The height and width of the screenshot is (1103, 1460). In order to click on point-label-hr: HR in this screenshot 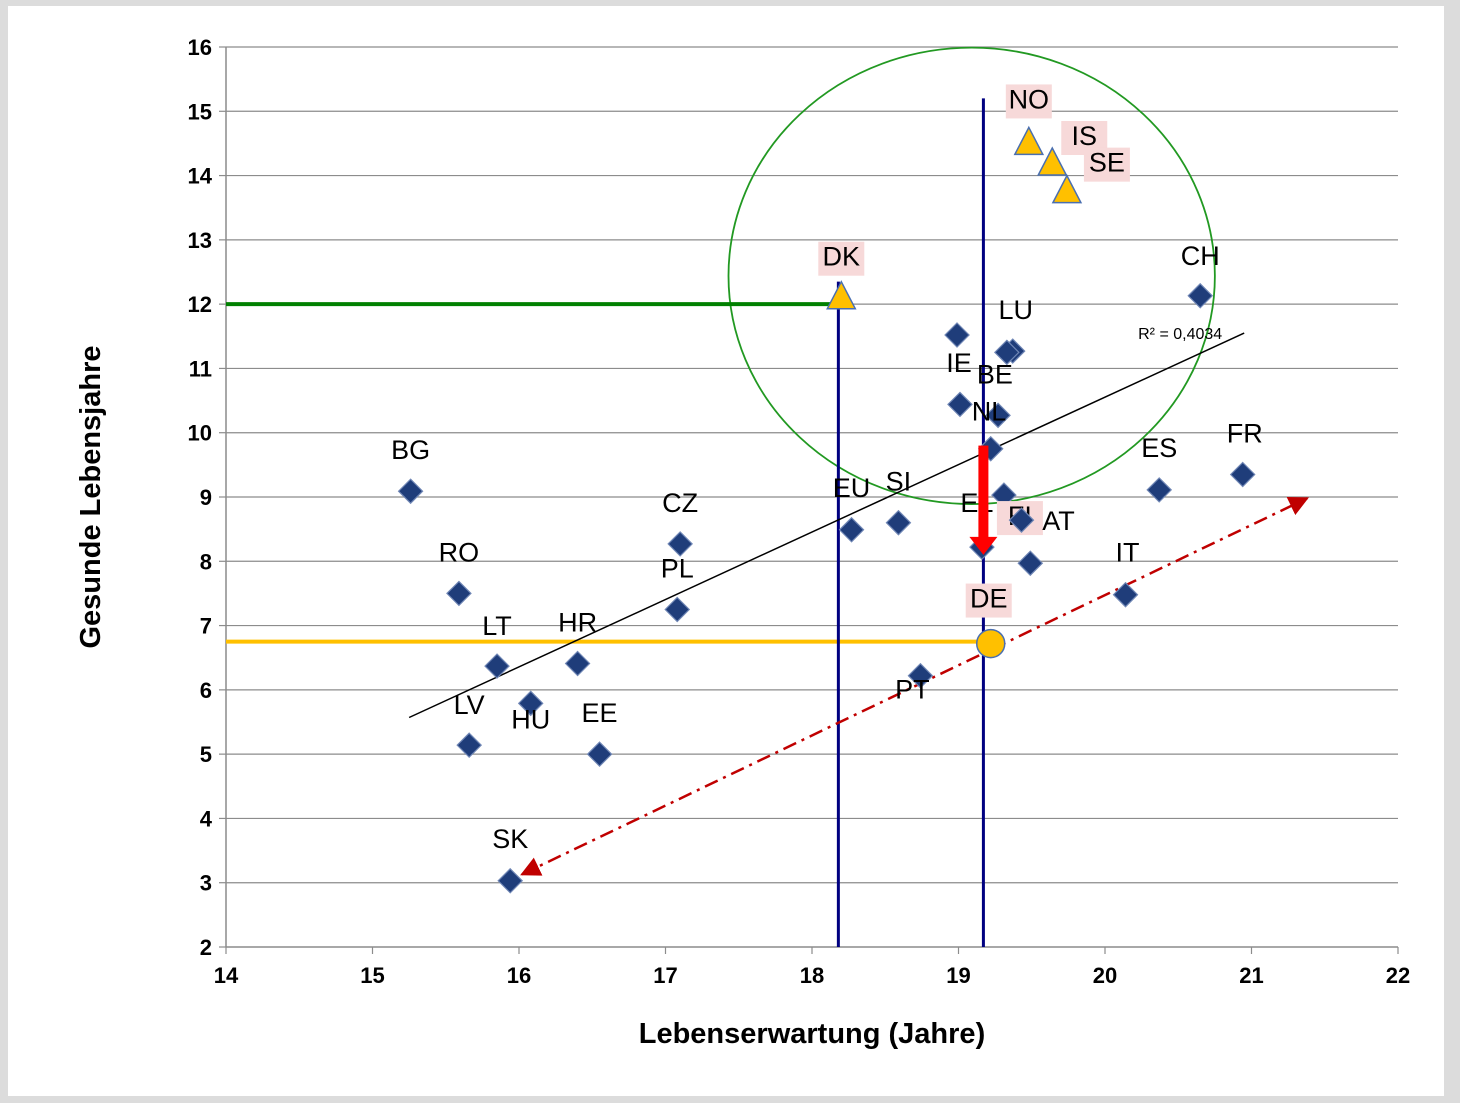, I will do `click(577, 623)`.